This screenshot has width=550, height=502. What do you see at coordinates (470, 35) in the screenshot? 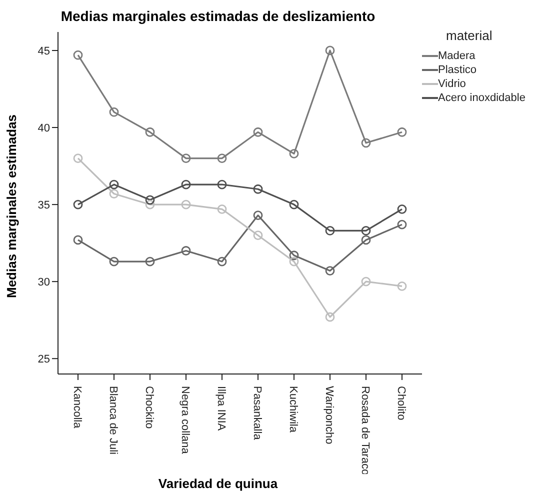
I see `legend-title: material` at bounding box center [470, 35].